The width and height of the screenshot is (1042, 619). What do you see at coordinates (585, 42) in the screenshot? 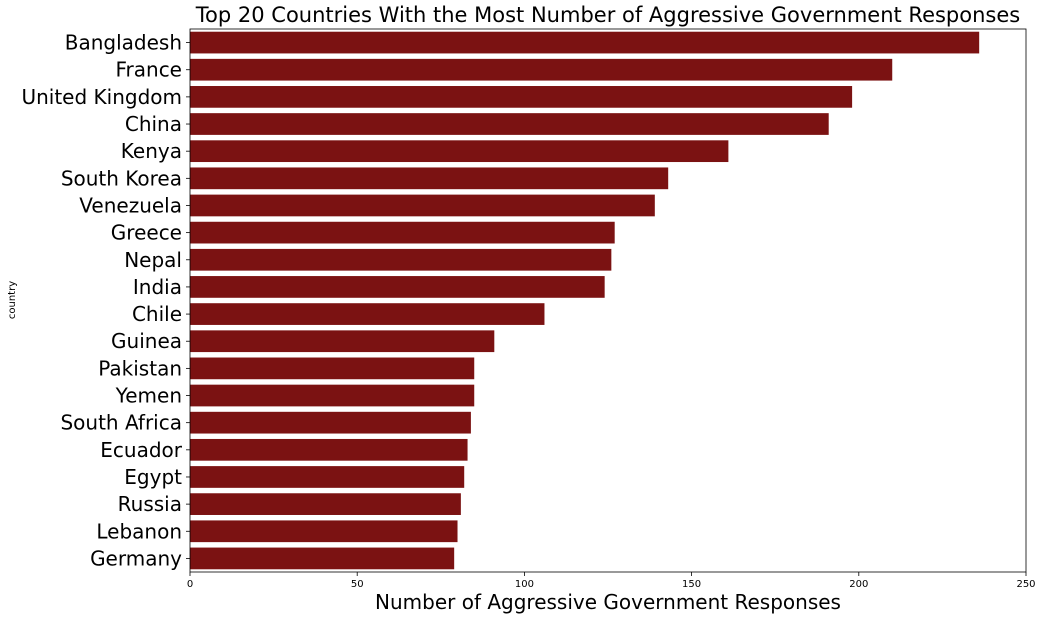
I see `bar-bangladesh` at bounding box center [585, 42].